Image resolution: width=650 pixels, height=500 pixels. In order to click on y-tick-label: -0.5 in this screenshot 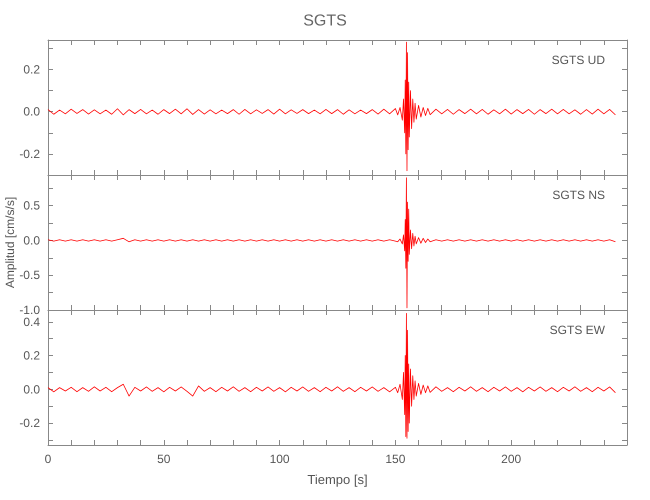, I will do `click(29, 275)`.